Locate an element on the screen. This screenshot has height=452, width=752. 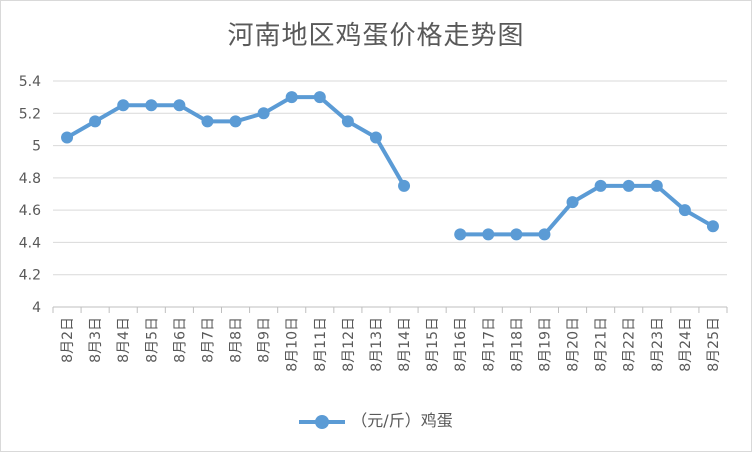
x-tick-label: 8月22日 is located at coordinates (630, 344).